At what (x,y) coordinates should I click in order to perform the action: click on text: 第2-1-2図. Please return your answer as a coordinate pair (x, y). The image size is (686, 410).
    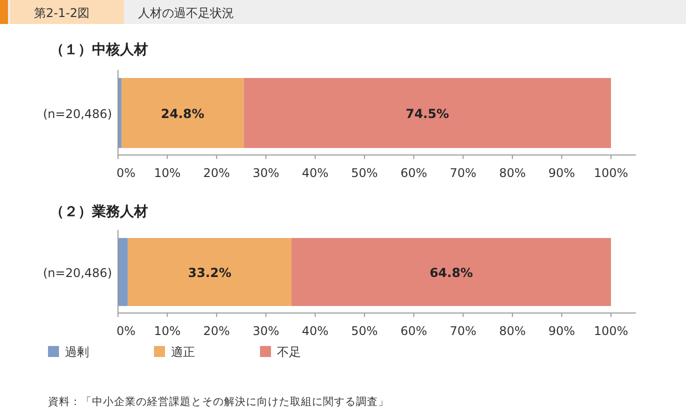
    Looking at the image, I should click on (62, 13).